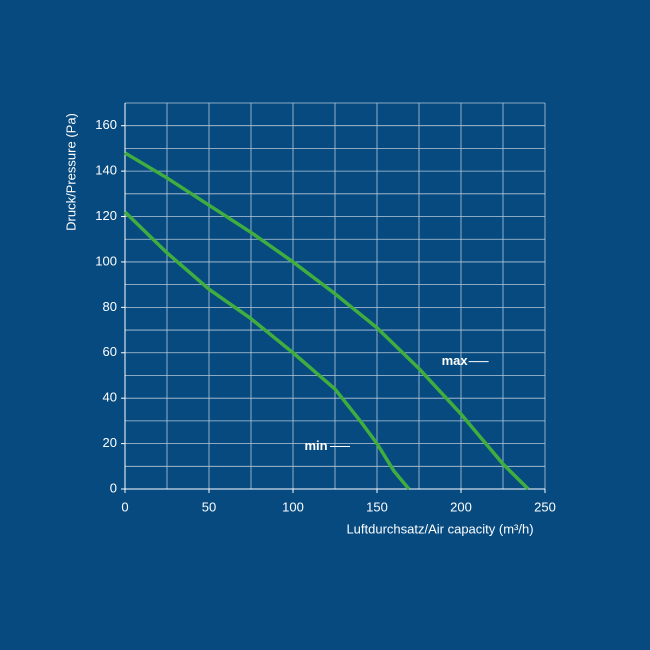 This screenshot has width=650, height=650. Describe the element at coordinates (106, 215) in the screenshot. I see `y-tick-label: 120` at that location.